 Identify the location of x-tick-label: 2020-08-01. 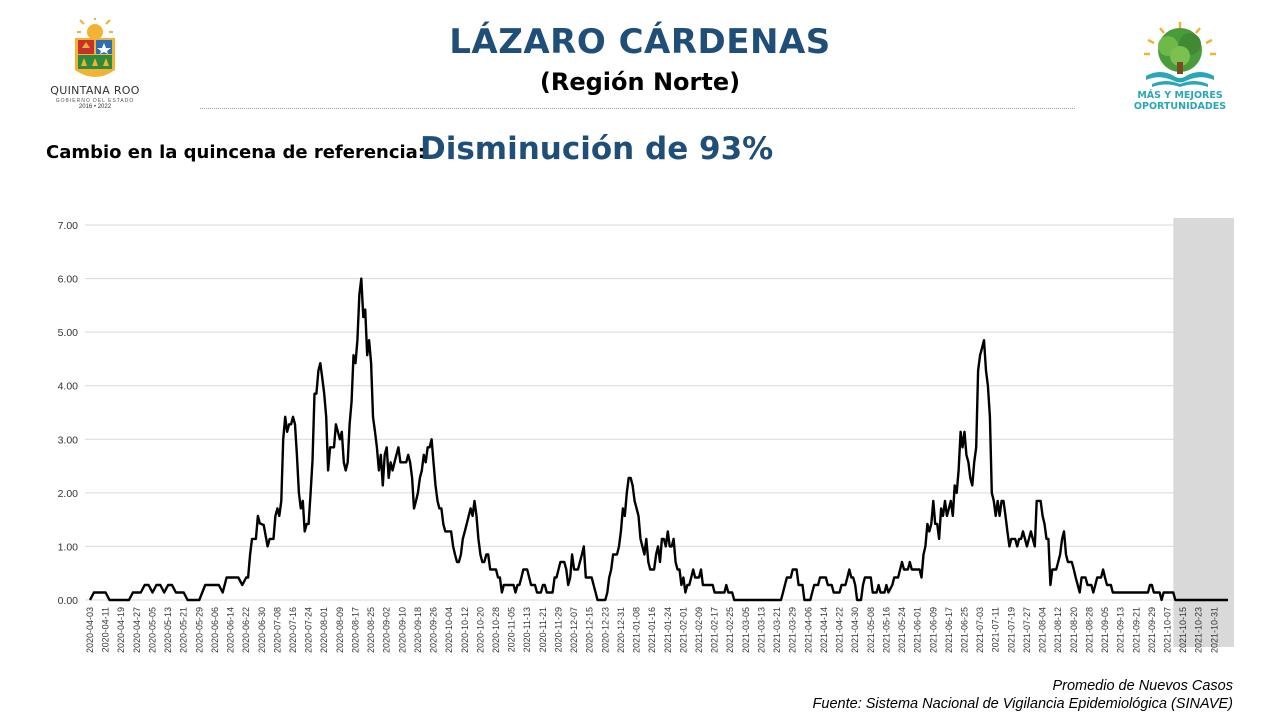
(324, 630).